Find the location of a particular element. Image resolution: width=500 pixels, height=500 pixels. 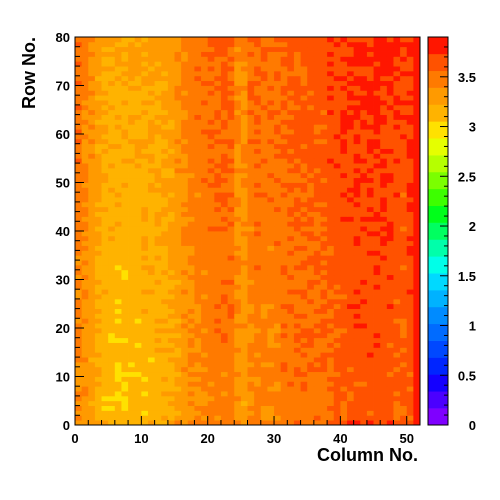

x-axis: 0 10 20 30 40 50 is located at coordinates (246, 431).